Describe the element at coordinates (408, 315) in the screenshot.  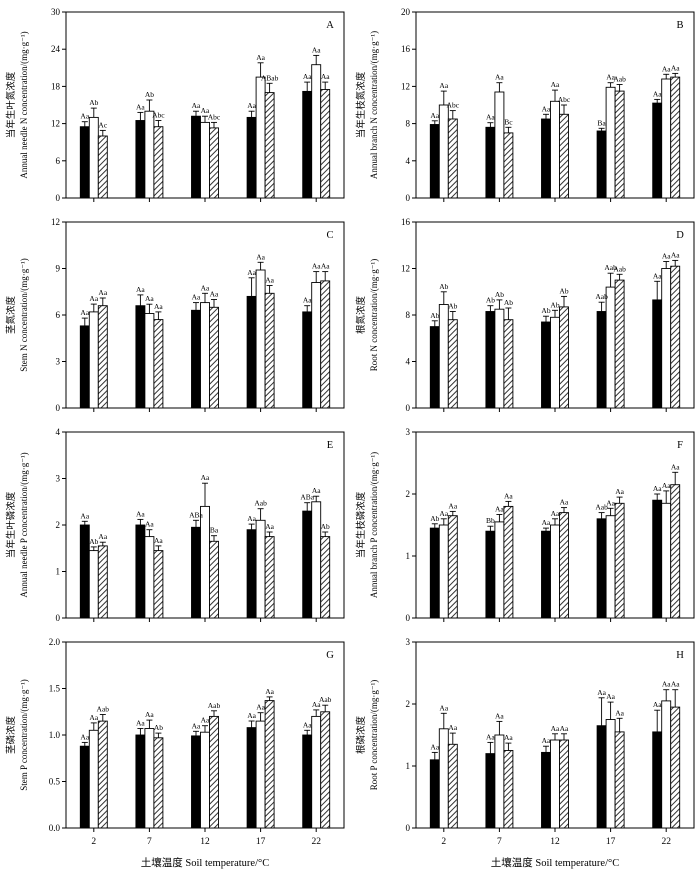
I see `y-axis: 0 4 8 12 16` at that location.